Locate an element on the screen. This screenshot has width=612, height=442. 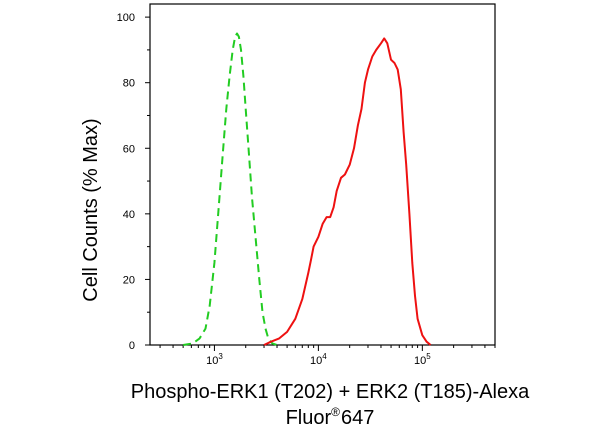
y-axis: 0 20 40 60 80 100 is located at coordinates (133, 182).